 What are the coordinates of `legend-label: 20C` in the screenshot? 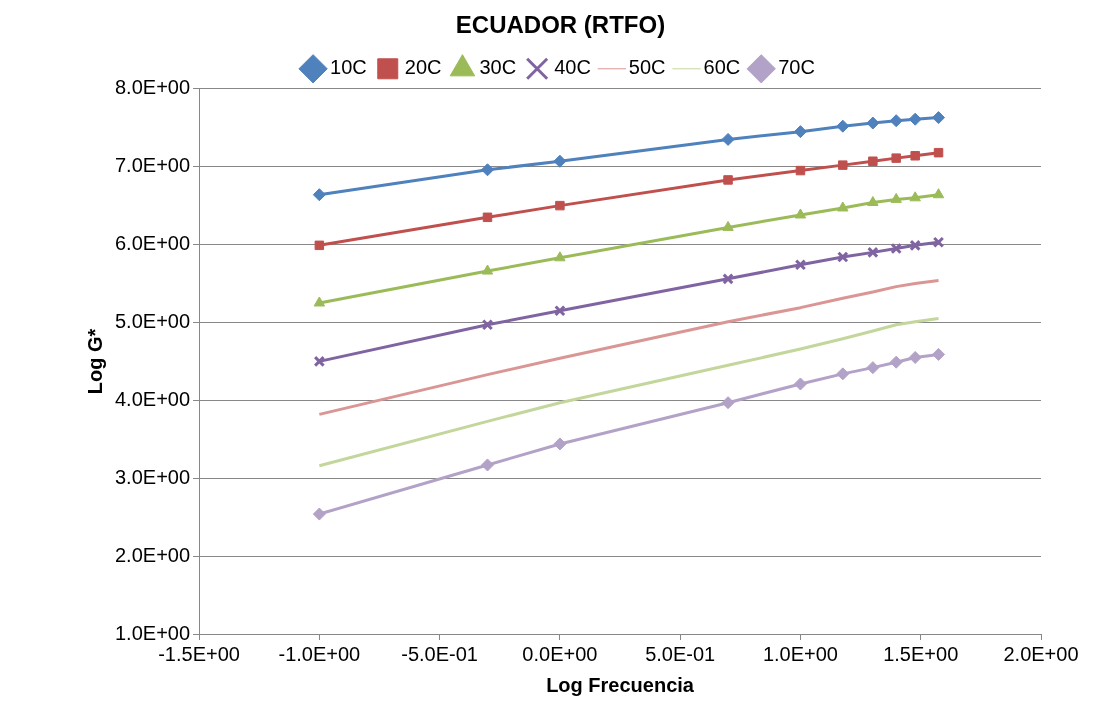 It's located at (423, 67).